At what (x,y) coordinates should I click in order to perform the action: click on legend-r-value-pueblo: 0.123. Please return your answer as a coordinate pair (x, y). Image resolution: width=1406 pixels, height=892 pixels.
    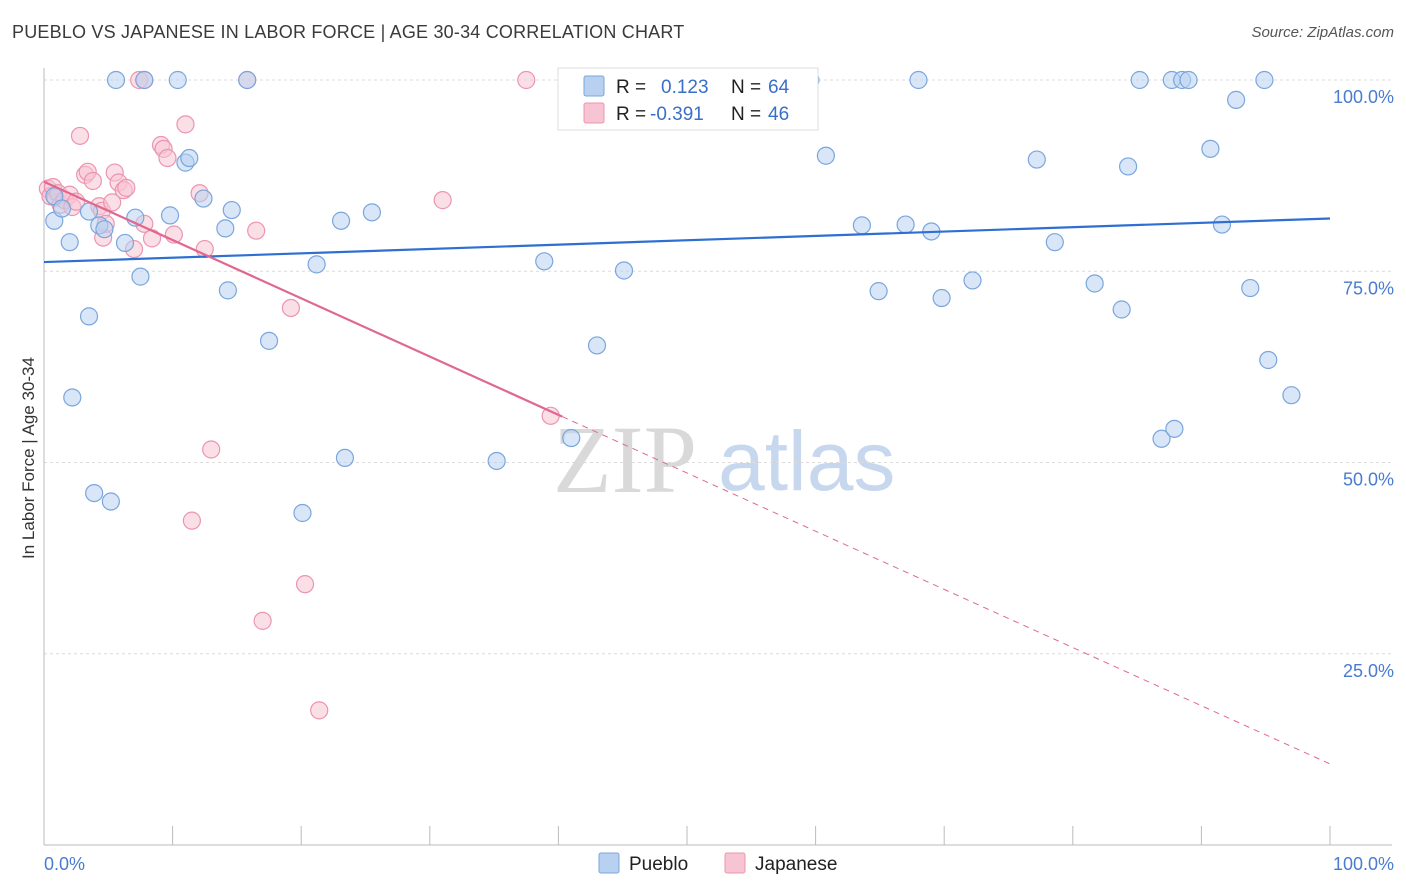
    Looking at the image, I should click on (685, 87).